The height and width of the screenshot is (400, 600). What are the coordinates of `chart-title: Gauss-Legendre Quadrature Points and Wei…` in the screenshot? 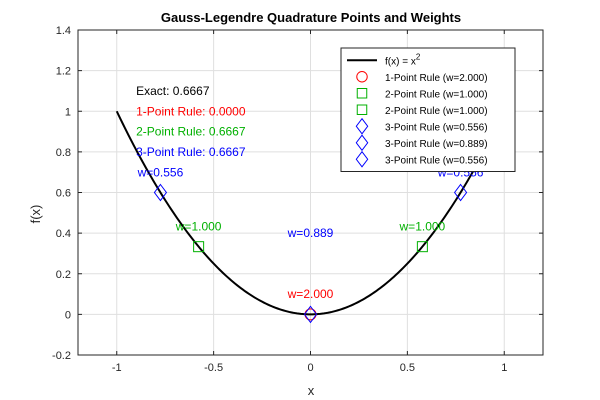 It's located at (311, 17).